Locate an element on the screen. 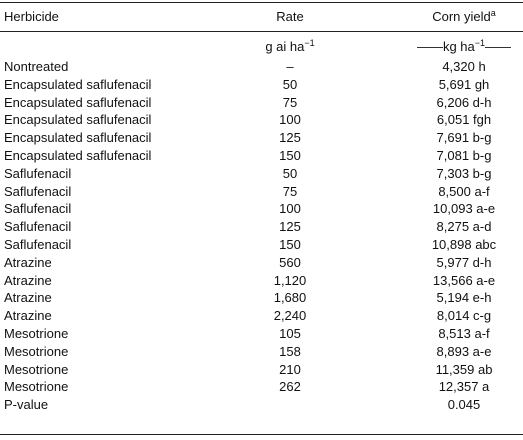 This screenshot has width=523, height=440. table-cell: 8,275 a-d is located at coordinates (464, 227).